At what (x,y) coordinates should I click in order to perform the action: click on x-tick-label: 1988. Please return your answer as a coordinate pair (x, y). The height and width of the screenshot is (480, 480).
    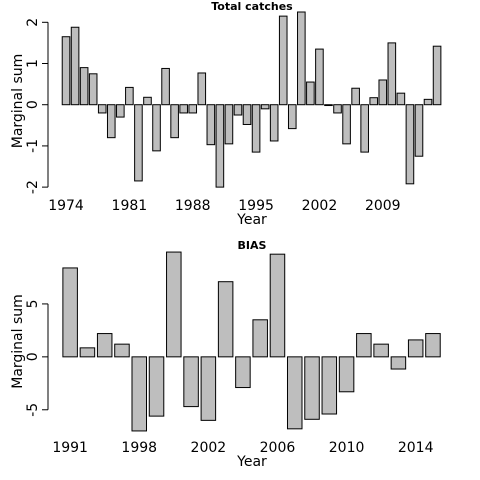
    Looking at the image, I should click on (193, 206).